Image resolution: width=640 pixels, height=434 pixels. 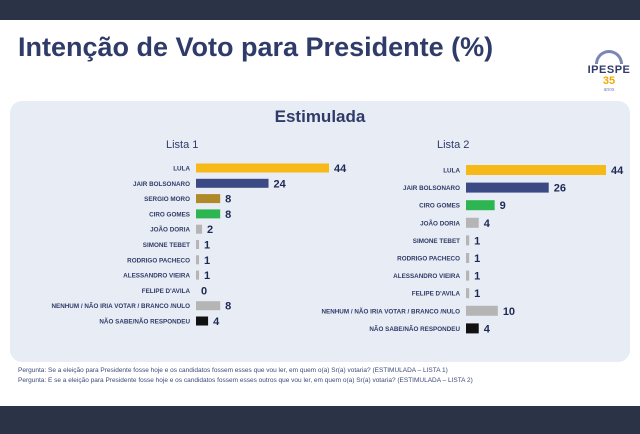 I want to click on chart-1-title: Lista 1, so click(x=182, y=145).